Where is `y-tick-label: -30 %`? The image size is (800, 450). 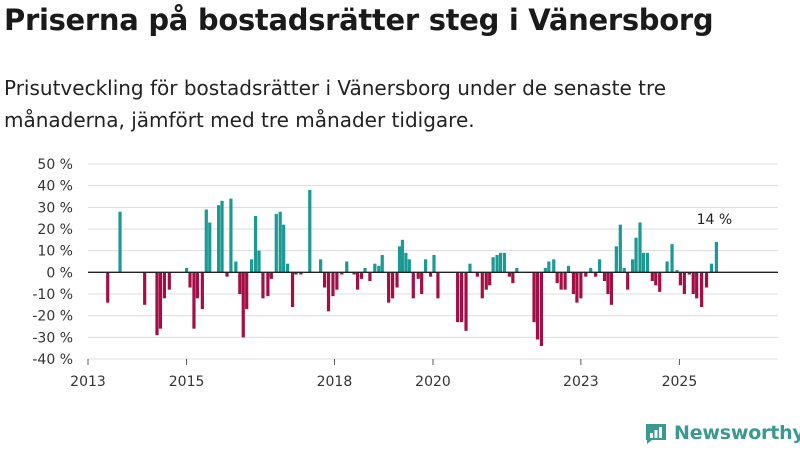
y-tick-label: -30 % is located at coordinates (52, 338).